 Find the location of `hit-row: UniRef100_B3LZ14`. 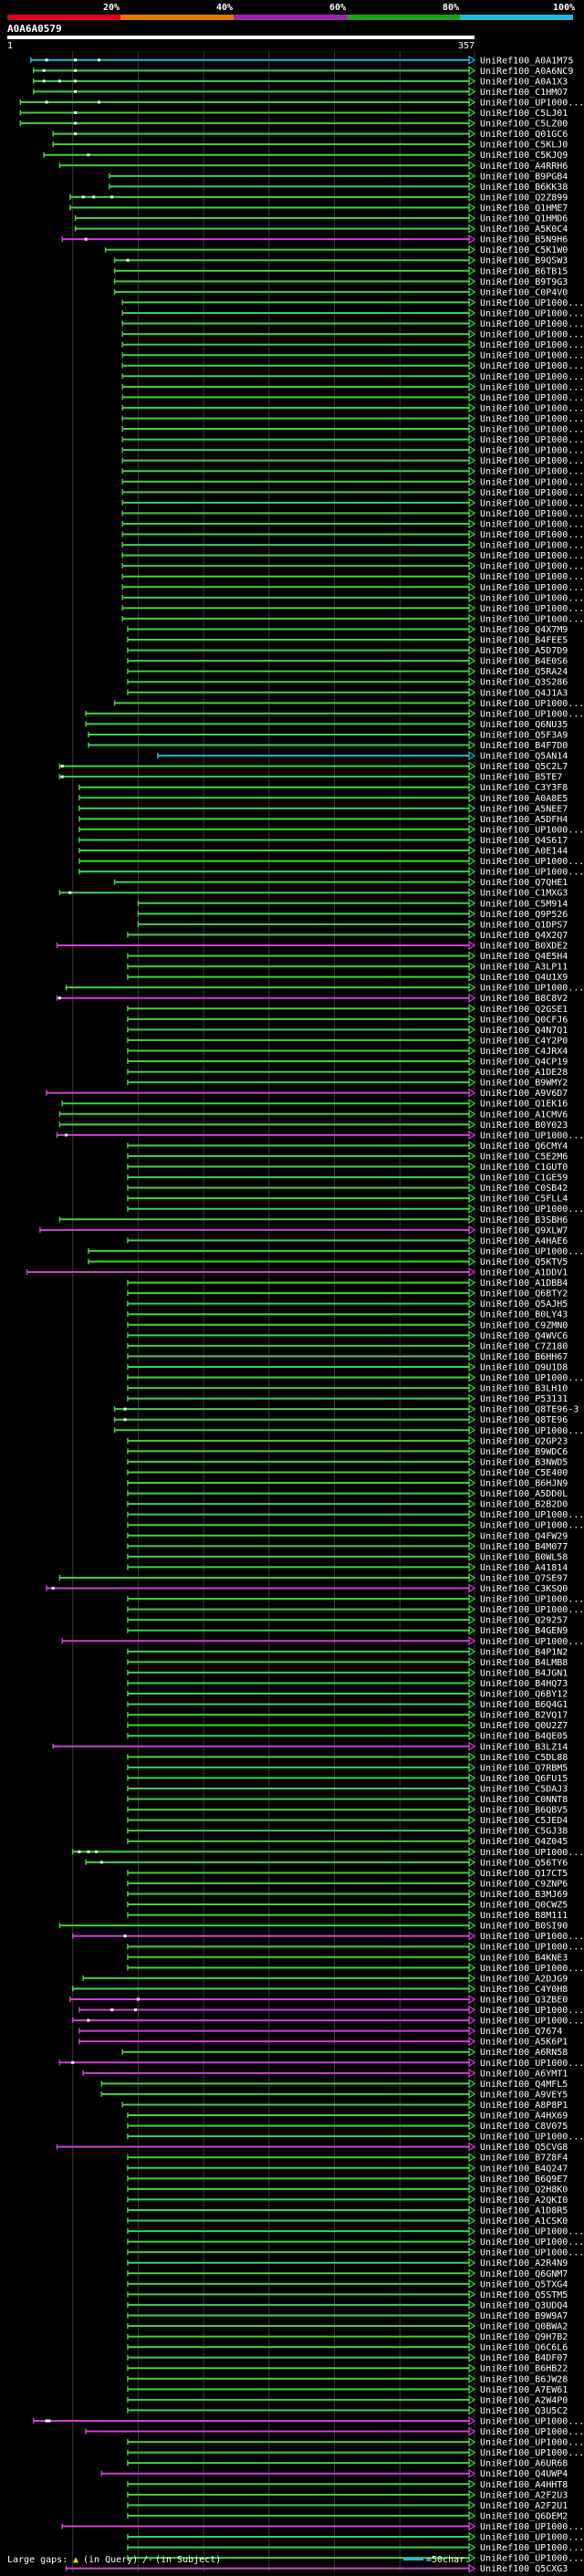

hit-row: UniRef100_B3LZ14 is located at coordinates (310, 1746).